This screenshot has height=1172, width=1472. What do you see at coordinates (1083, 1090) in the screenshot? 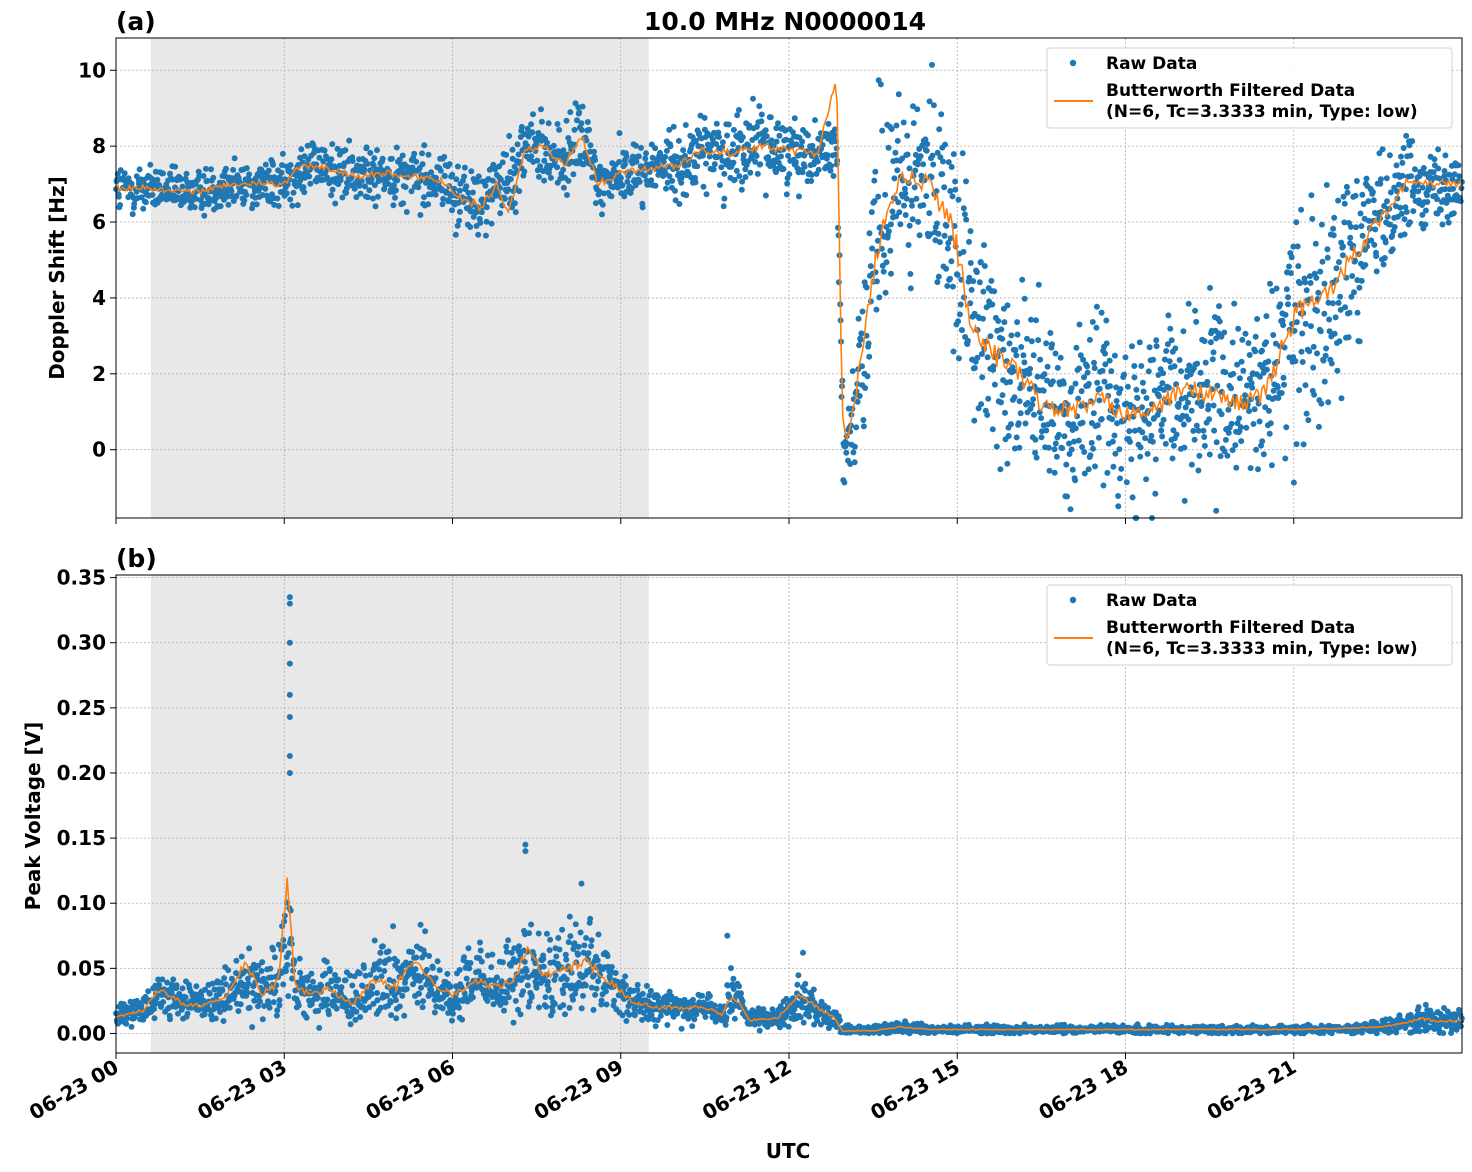
I see `x-tick-label: 06-23 18` at bounding box center [1083, 1090].